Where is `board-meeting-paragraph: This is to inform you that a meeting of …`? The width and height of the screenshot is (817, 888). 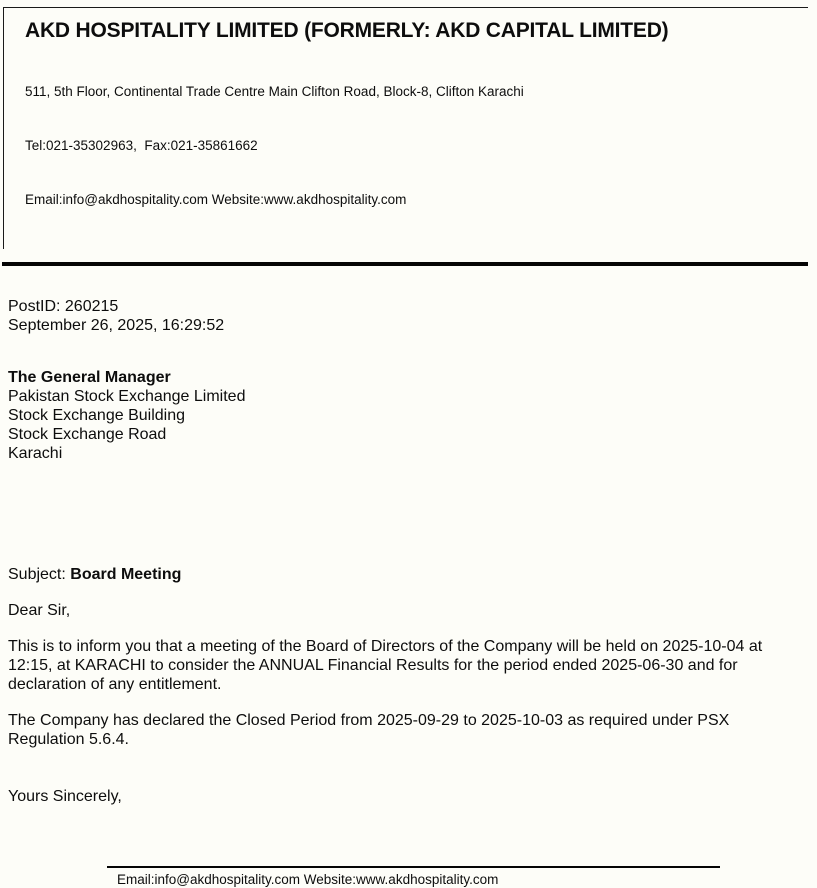 board-meeting-paragraph: This is to inform you that a meeting of … is located at coordinates (385, 665).